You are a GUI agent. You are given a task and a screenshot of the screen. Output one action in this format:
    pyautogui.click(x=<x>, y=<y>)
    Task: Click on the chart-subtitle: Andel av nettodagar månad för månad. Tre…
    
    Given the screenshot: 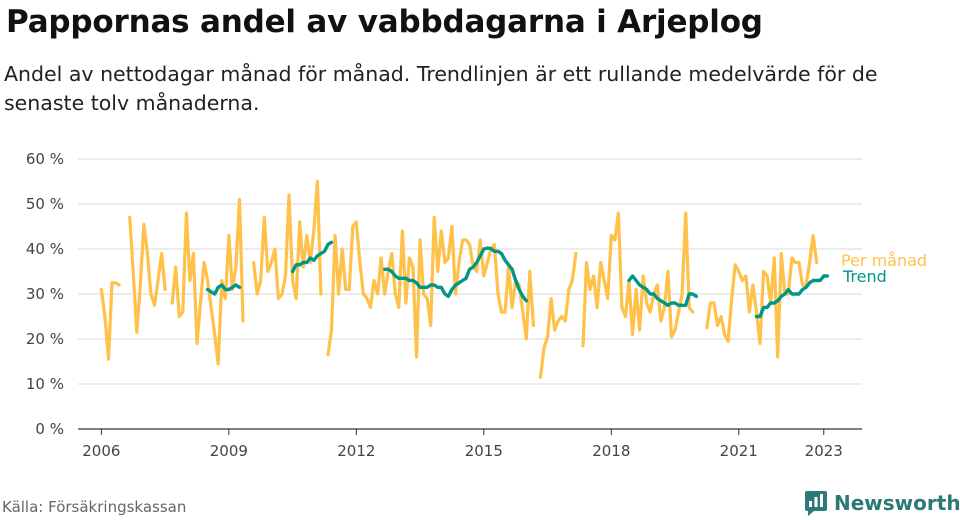 What is the action you would take?
    pyautogui.click(x=441, y=88)
    